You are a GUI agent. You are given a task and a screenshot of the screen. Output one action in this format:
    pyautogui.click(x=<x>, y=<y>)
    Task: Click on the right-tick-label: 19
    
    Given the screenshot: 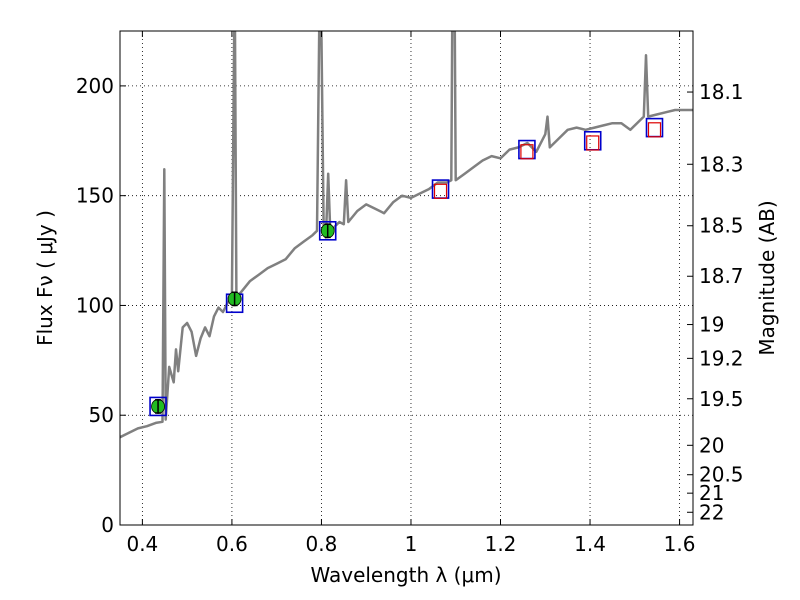 What is the action you would take?
    pyautogui.click(x=711, y=325)
    